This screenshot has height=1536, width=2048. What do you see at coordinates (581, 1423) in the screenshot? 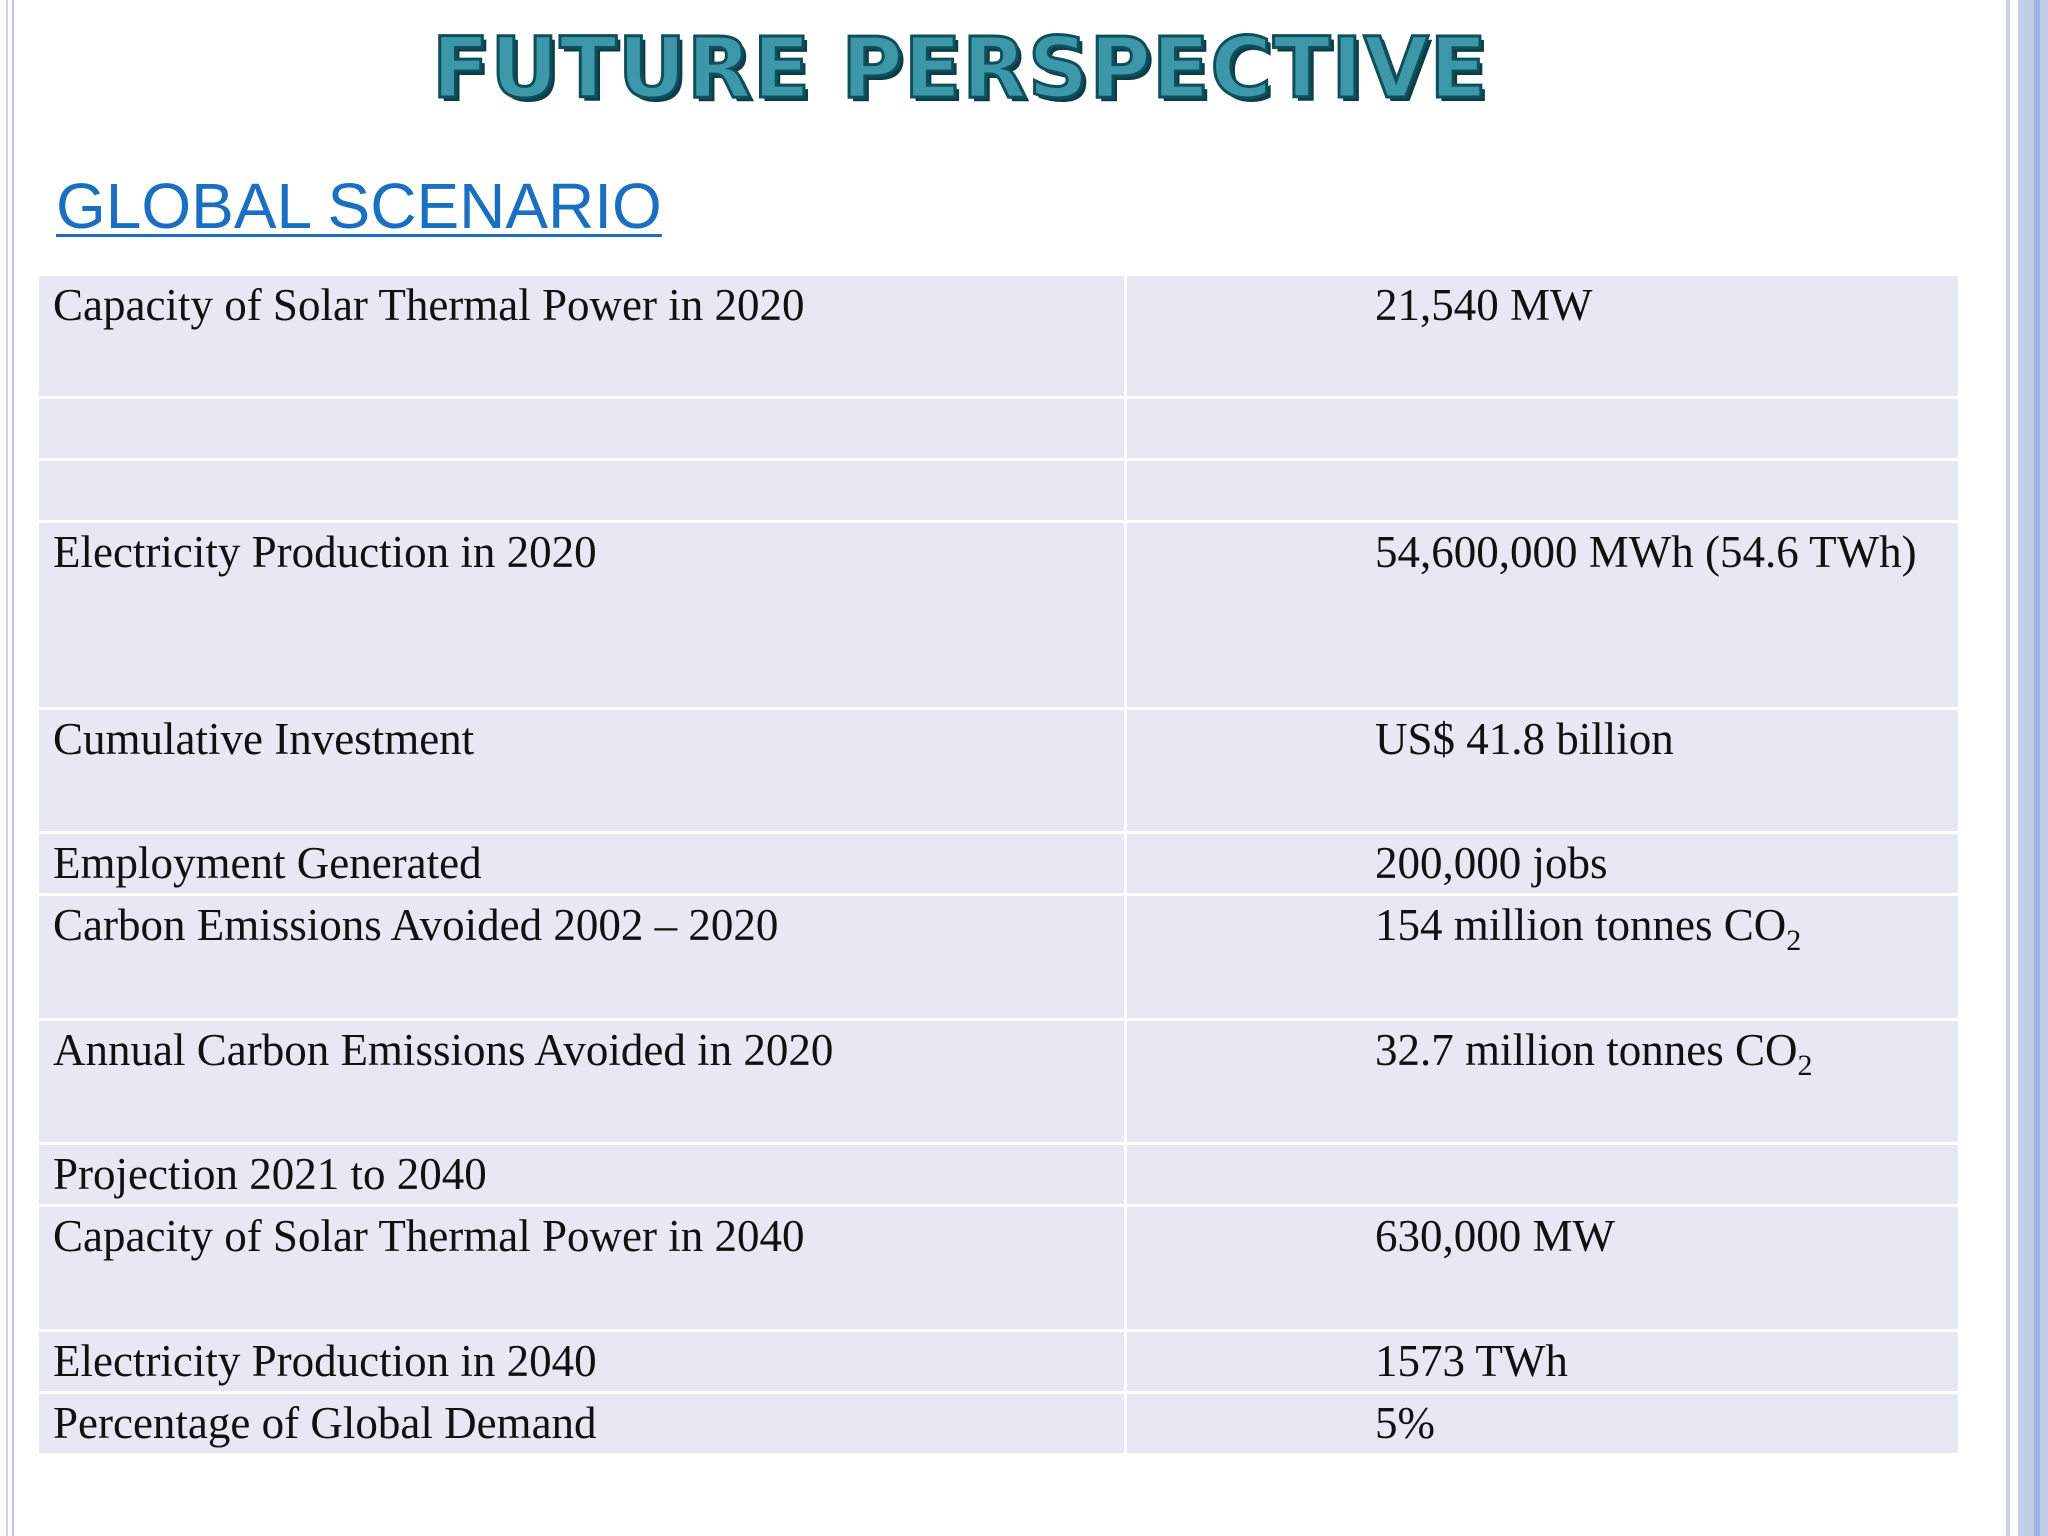
I see `row-label: Percentage of Global Demand` at bounding box center [581, 1423].